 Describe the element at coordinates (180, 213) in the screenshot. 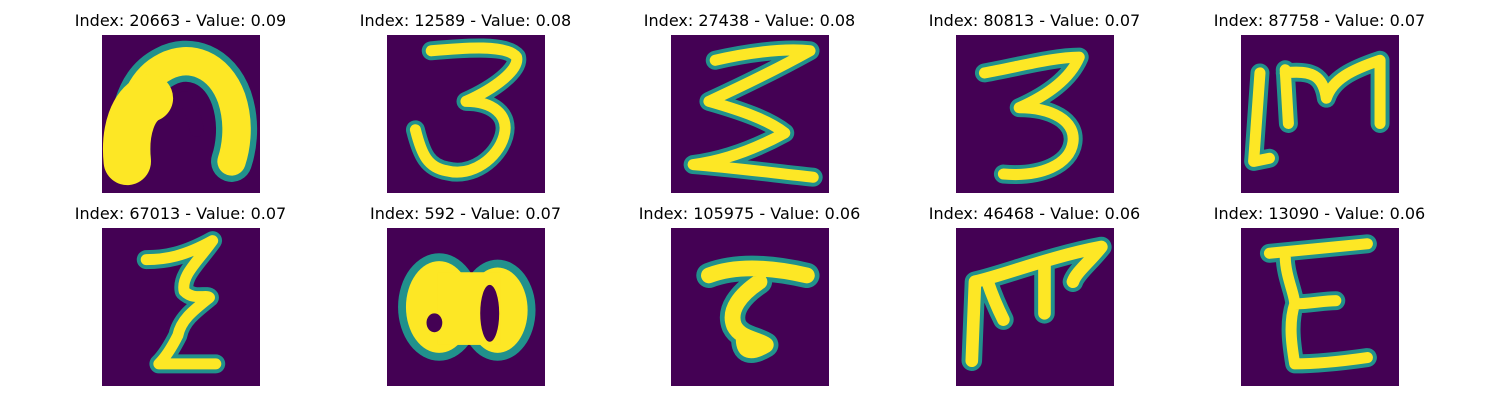

I see `panel-title: Index: 67013 - Value: 0.07` at that location.